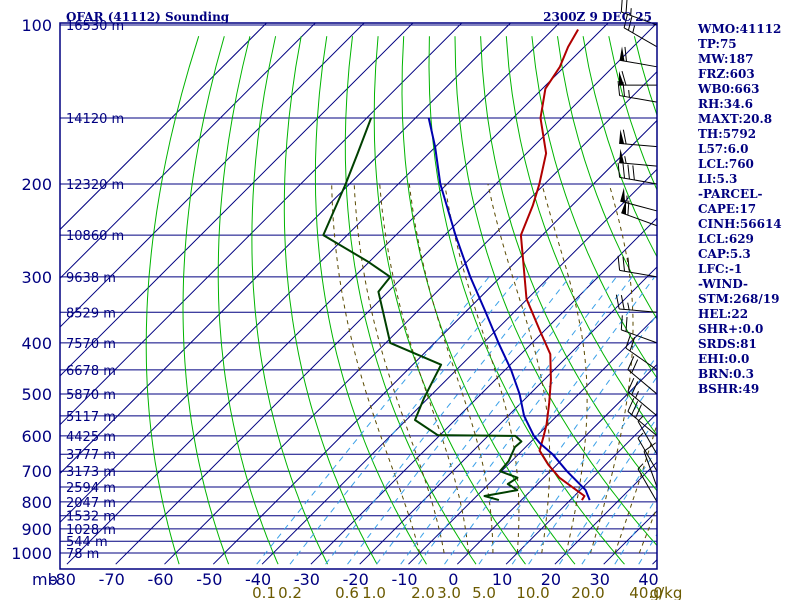 The image size is (800, 600). I want to click on height-label: 2594 m, so click(91, 488).